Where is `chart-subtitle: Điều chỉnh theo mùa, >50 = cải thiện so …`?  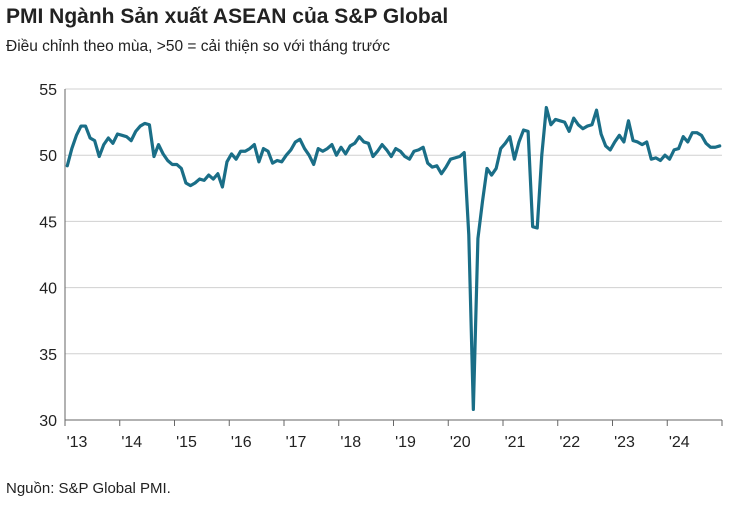 chart-subtitle: Điều chỉnh theo mùa, >50 = cải thiện so … is located at coordinates (198, 46).